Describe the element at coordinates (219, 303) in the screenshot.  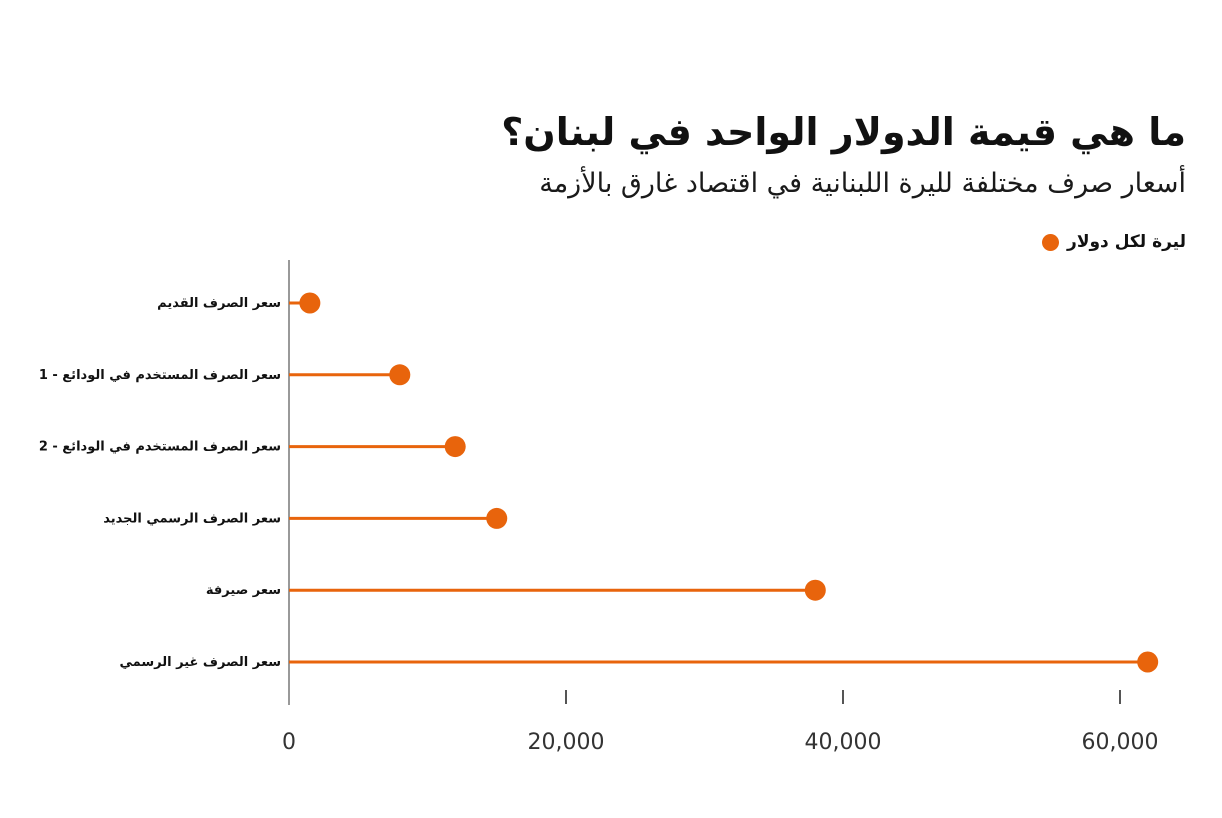
I see `category-label-0: سعر الصرف القديم` at that location.